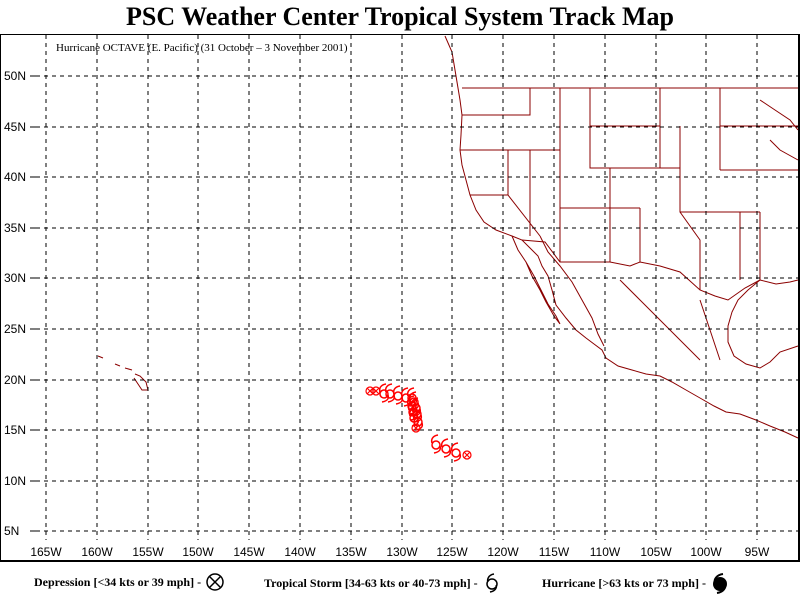 The width and height of the screenshot is (800, 600). I want to click on lon-label: 115W, so click(554, 552).